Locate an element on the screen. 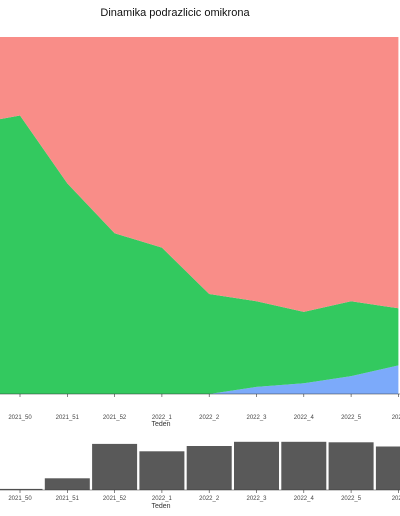 The image size is (400, 516). chart-title: Dinamika podrazlicic omikrona is located at coordinates (175, 13).